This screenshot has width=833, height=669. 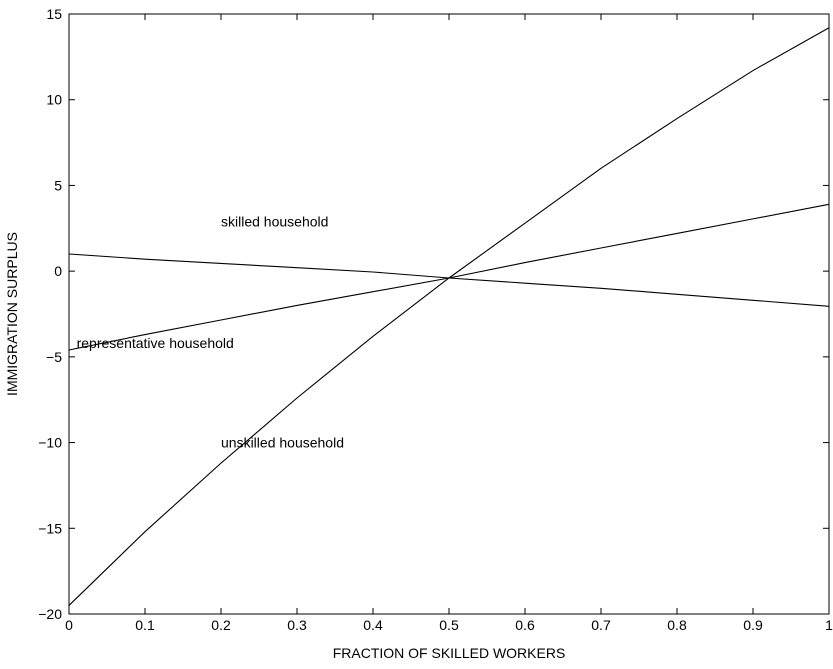 What do you see at coordinates (50, 443) in the screenshot?
I see `y-tick-label: −10` at bounding box center [50, 443].